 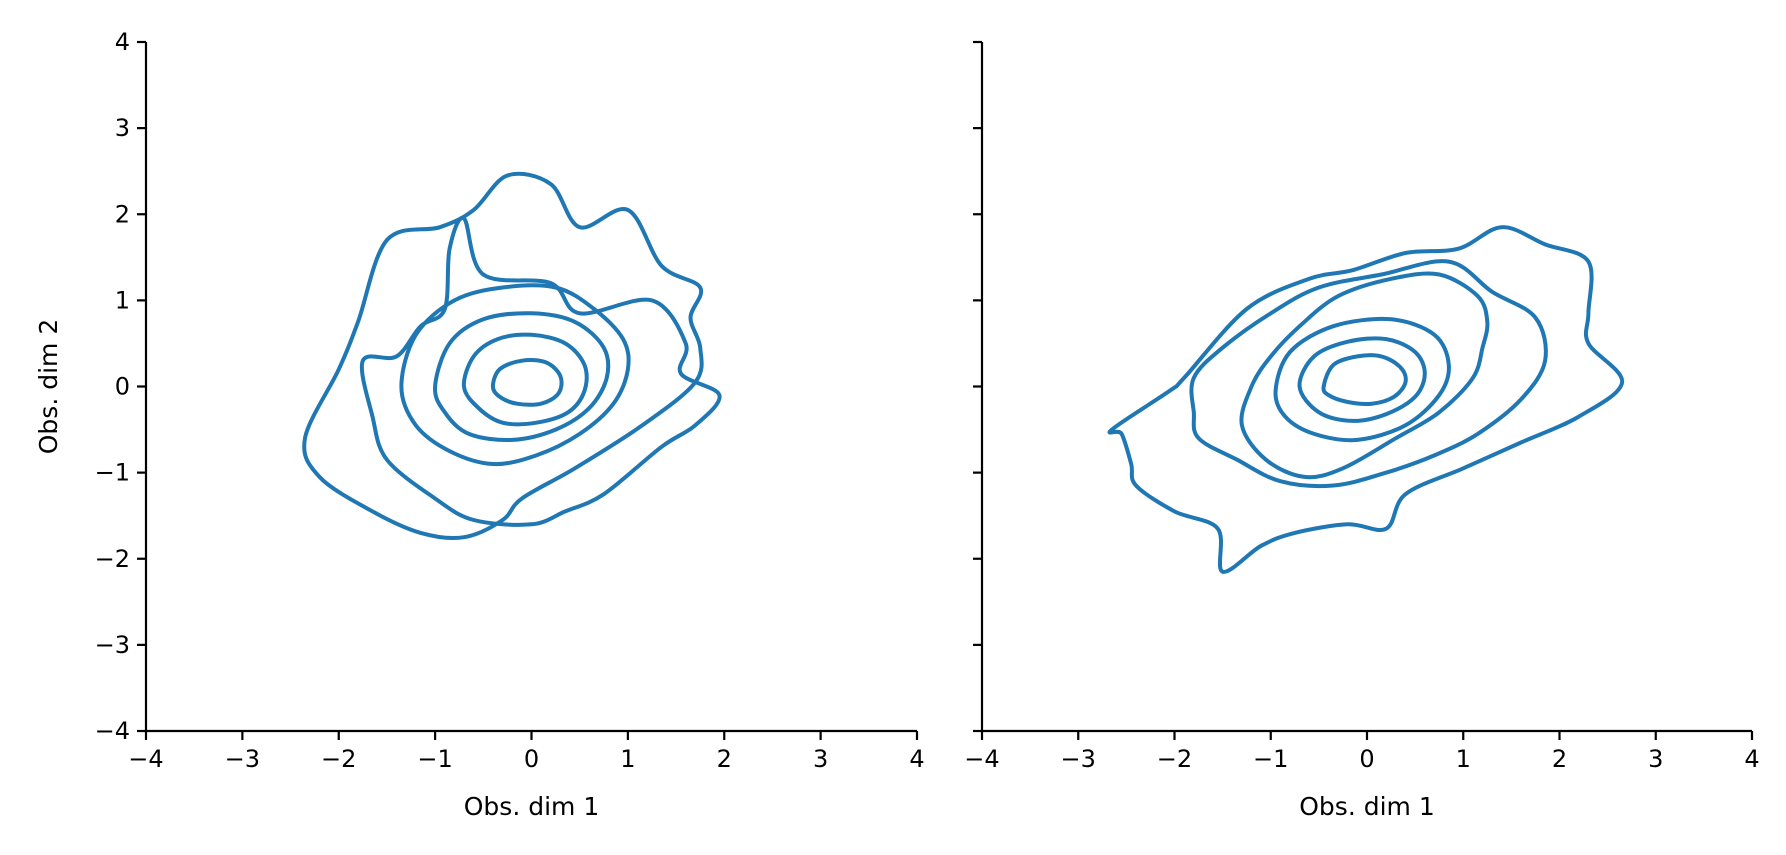 I want to click on y-tick-label: 4, so click(x=122, y=42).